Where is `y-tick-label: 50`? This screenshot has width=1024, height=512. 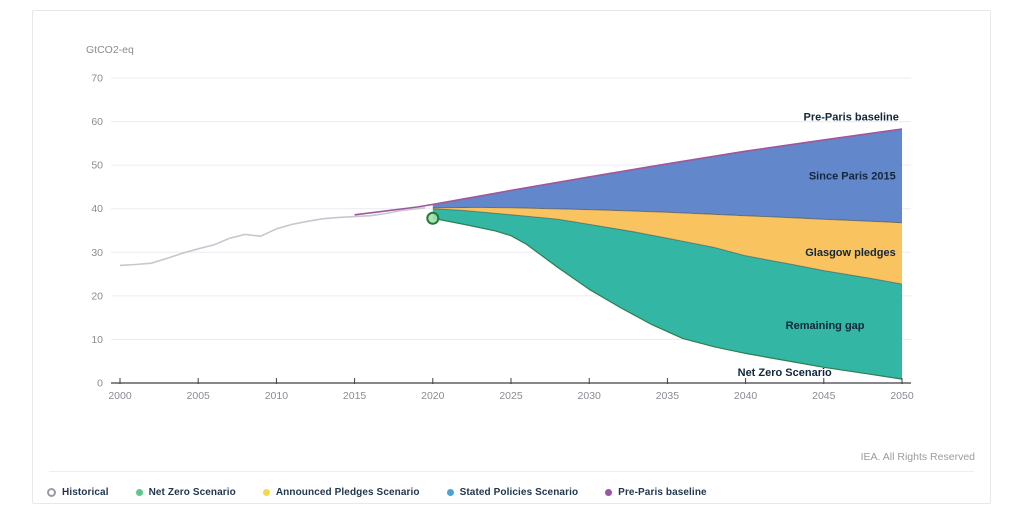 y-tick-label: 50 is located at coordinates (97, 166).